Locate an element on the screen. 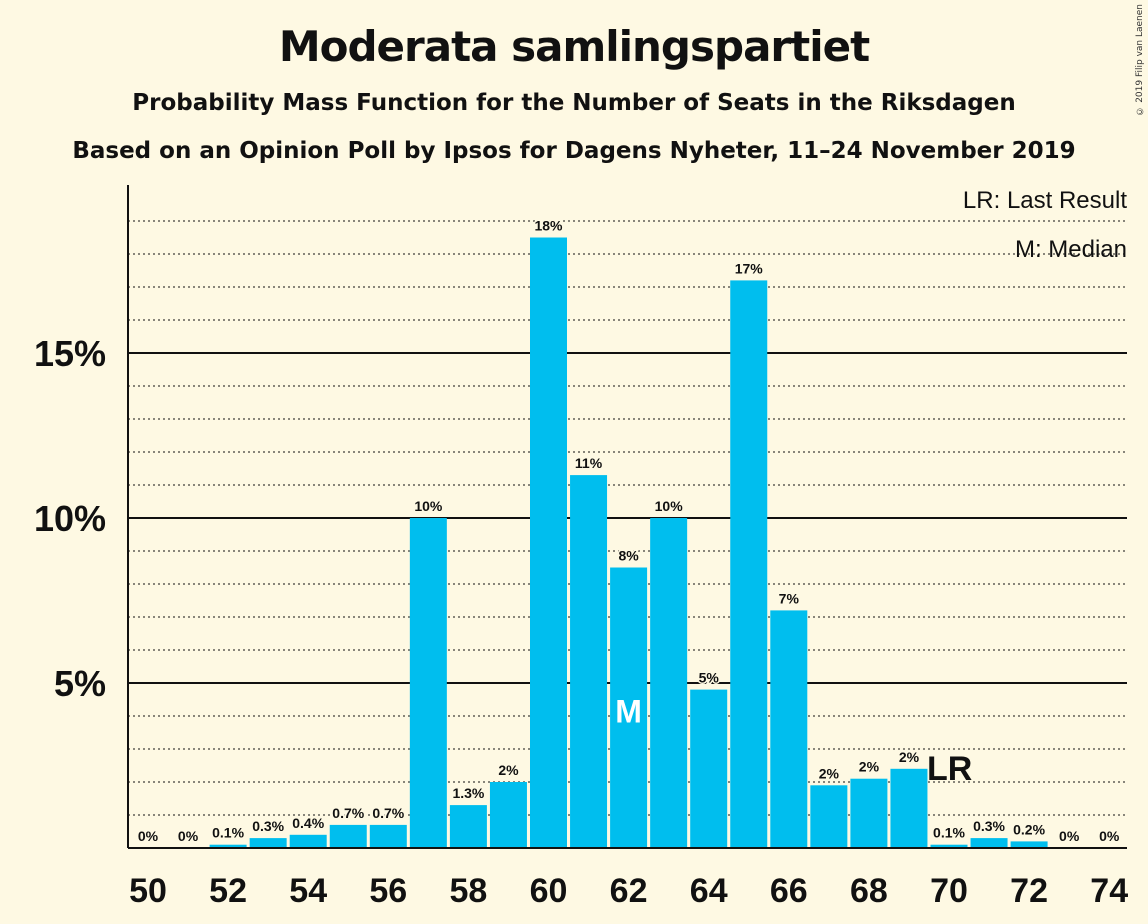 This screenshot has width=1148, height=924. data-label: 1.3% is located at coordinates (468, 793).